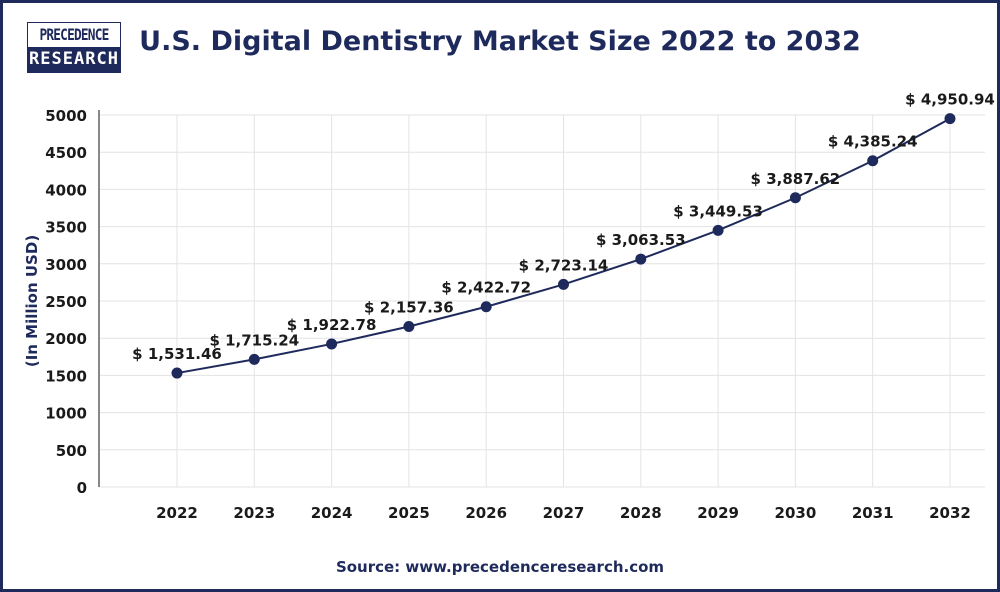 The width and height of the screenshot is (1000, 592). What do you see at coordinates (873, 513) in the screenshot?
I see `x-tick-label: 2031` at bounding box center [873, 513].